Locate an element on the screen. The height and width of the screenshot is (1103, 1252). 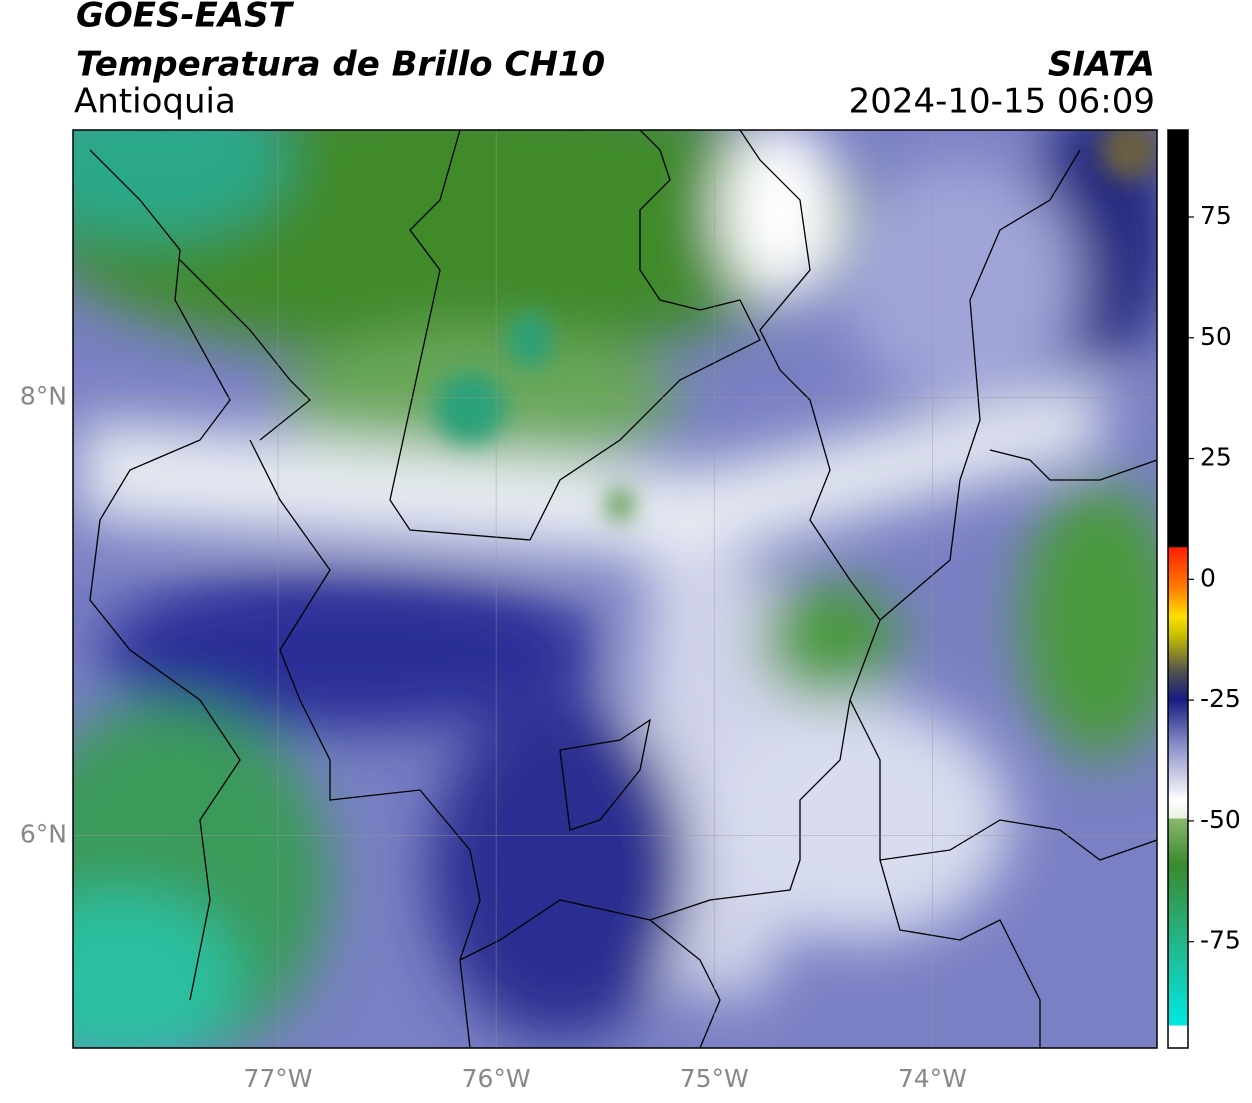
colorbar-label: -50 is located at coordinates (1220, 819).